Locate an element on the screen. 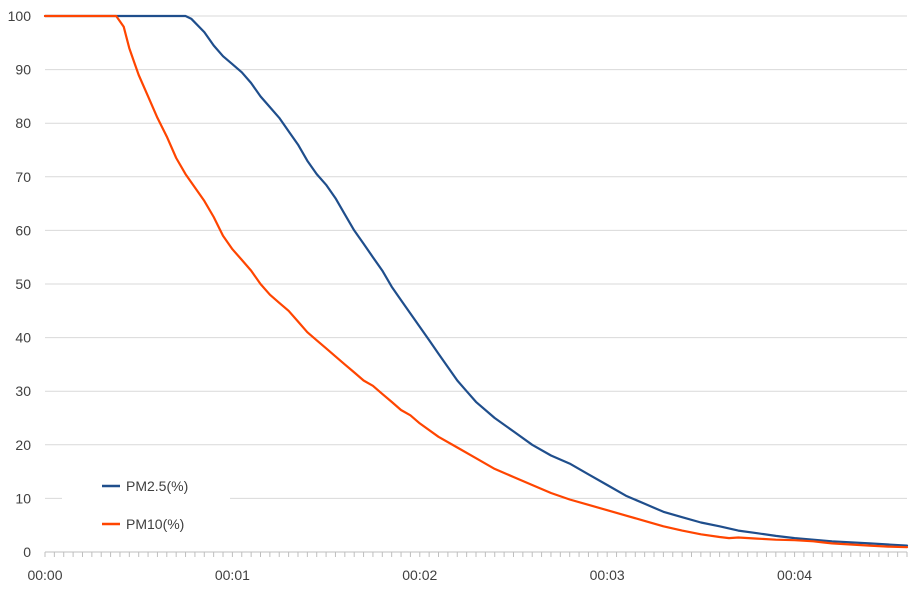 Image resolution: width=922 pixels, height=599 pixels. y-tick-label: 30 is located at coordinates (23, 391).